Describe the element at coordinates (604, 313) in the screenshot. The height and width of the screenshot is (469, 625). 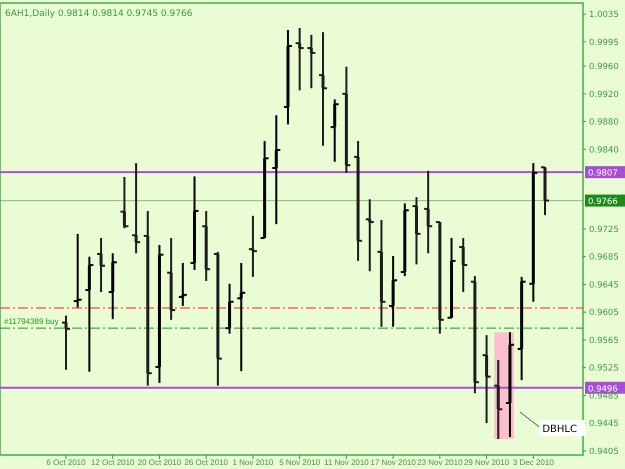
I see `y-tick-label: 0.9605` at that location.